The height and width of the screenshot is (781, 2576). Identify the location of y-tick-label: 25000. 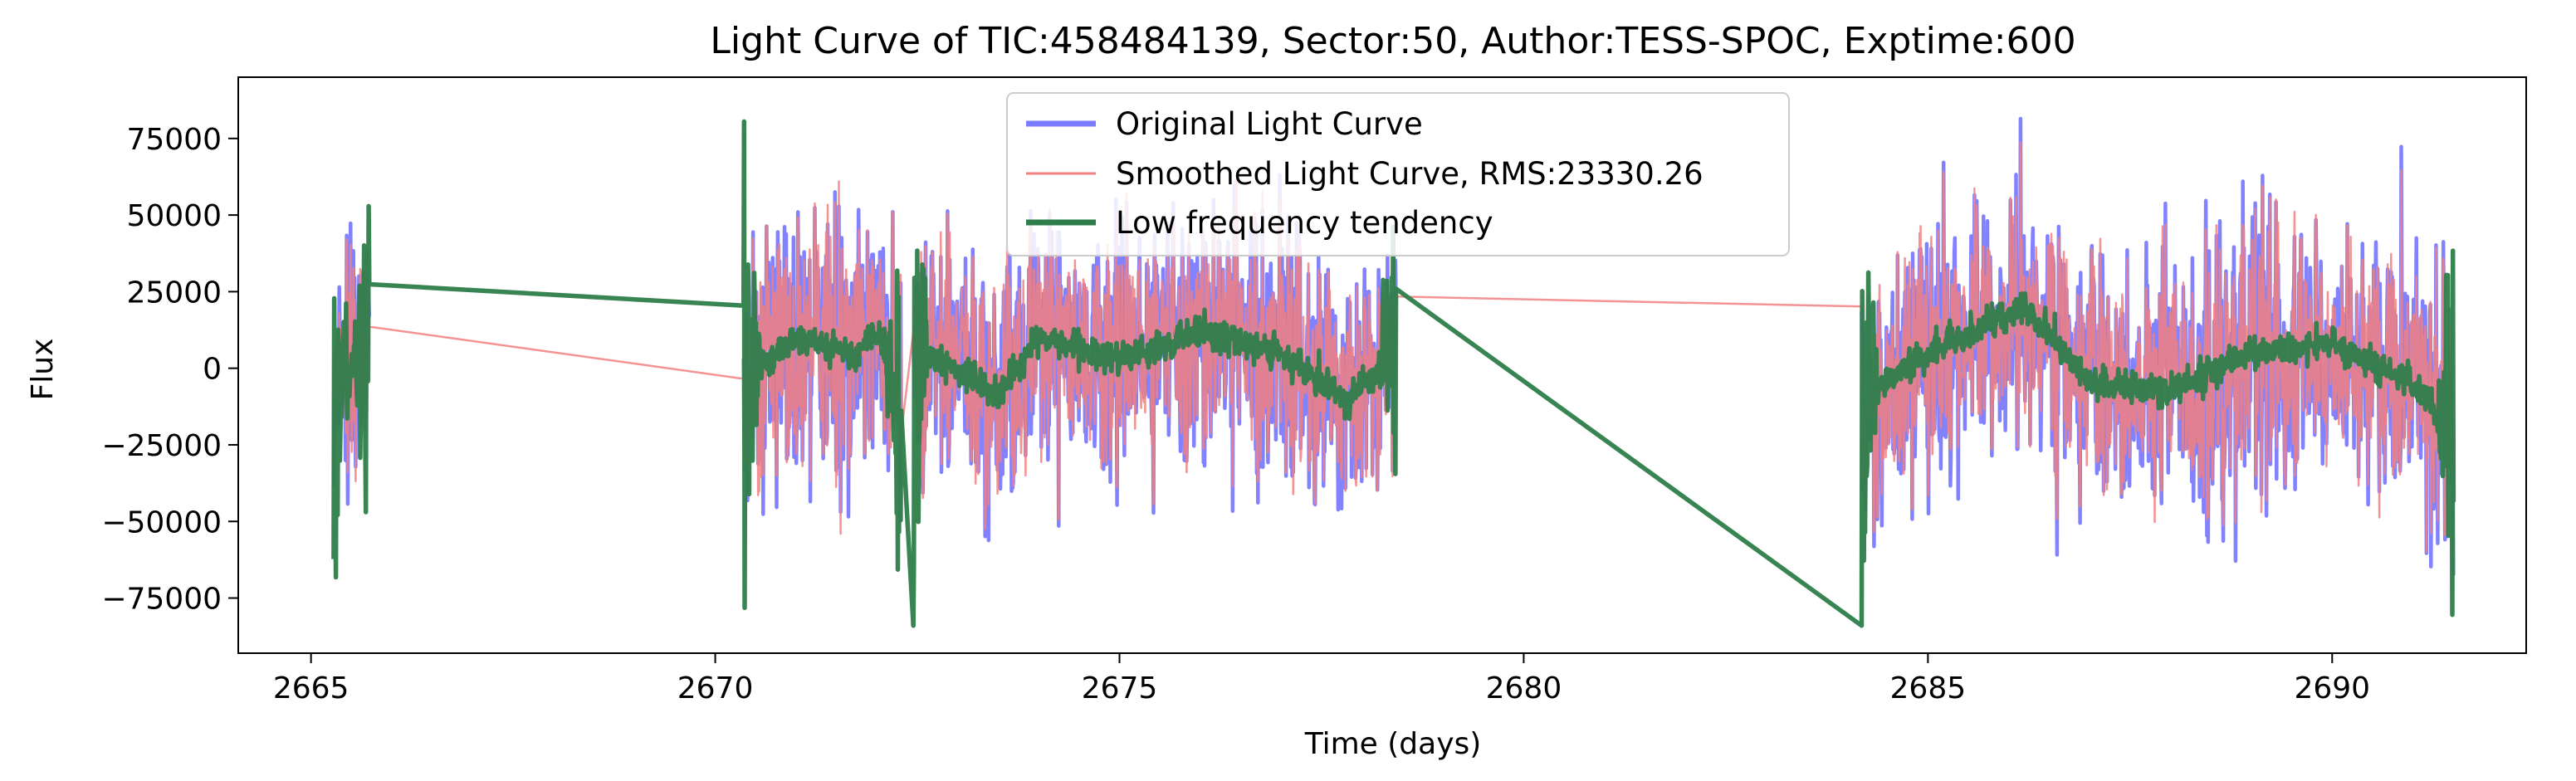
(174, 293).